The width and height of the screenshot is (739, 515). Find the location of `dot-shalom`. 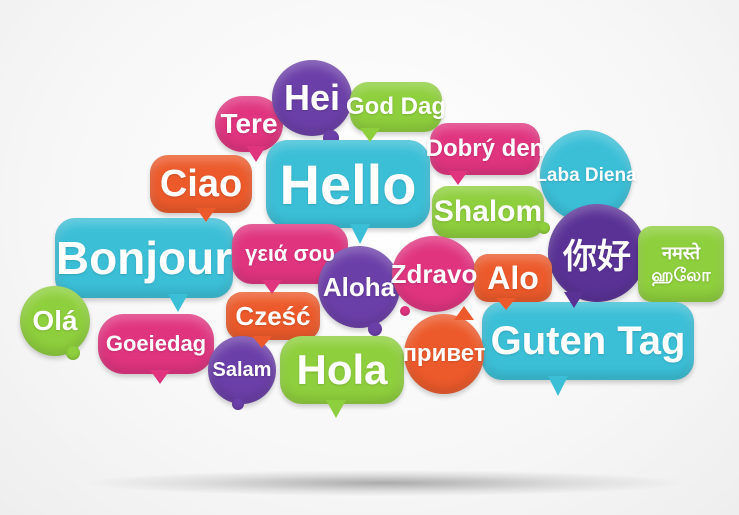

dot-shalom is located at coordinates (544, 228).